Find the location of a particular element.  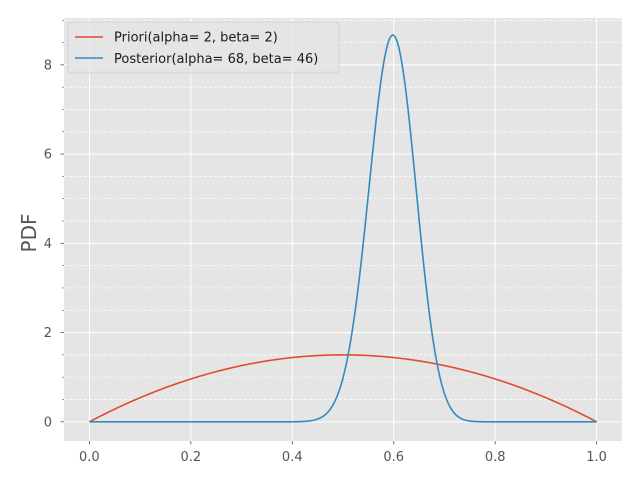

x-tick-label: 0.0 is located at coordinates (89, 457).